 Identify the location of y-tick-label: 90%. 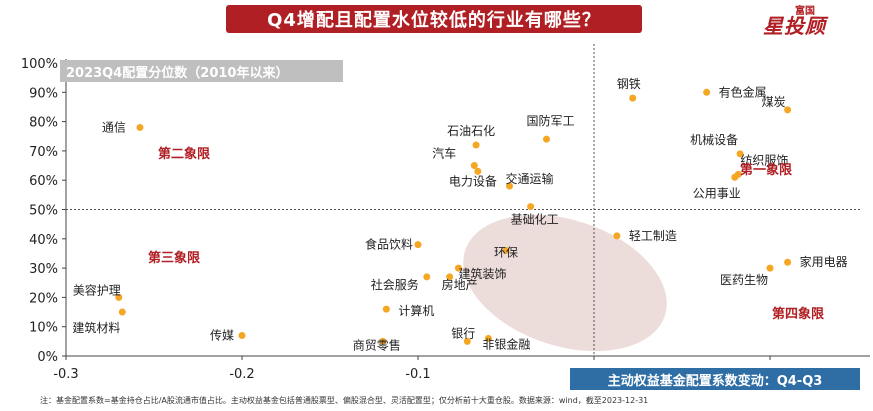
(43, 93).